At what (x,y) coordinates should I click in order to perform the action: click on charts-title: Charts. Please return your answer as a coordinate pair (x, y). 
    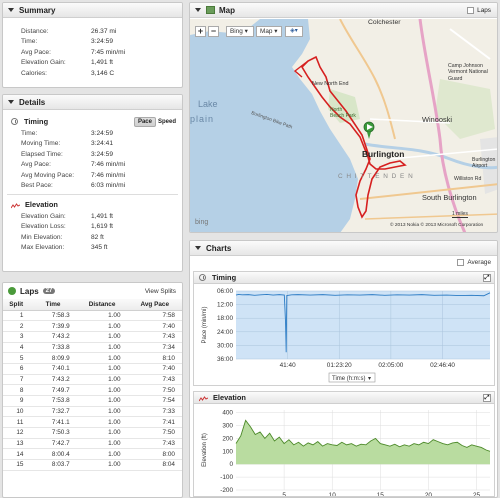
    Looking at the image, I should click on (219, 248).